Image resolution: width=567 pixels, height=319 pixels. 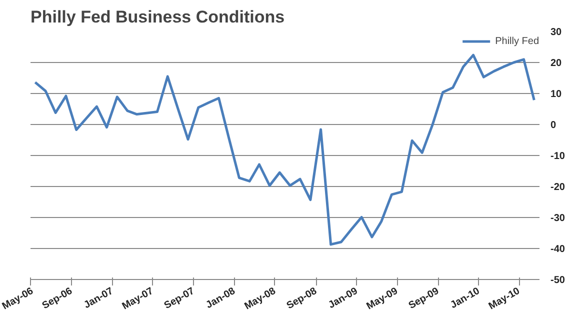 I want to click on y-tick-label: 0, so click(x=553, y=125).